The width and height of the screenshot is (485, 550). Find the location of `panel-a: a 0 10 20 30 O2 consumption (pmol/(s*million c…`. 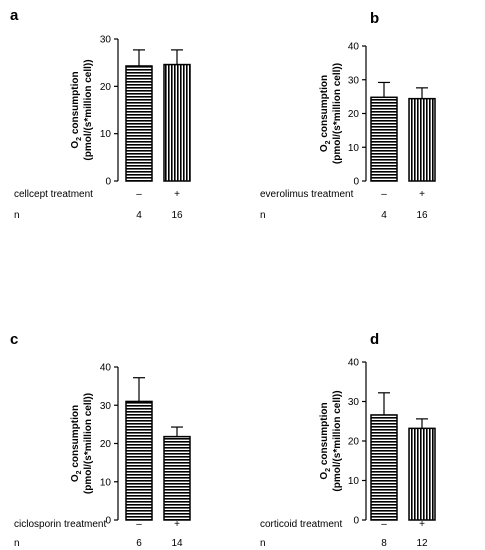

panel-a: a 0 10 20 30 O2 consumption (pmol/(s*million c… is located at coordinates (100, 114).